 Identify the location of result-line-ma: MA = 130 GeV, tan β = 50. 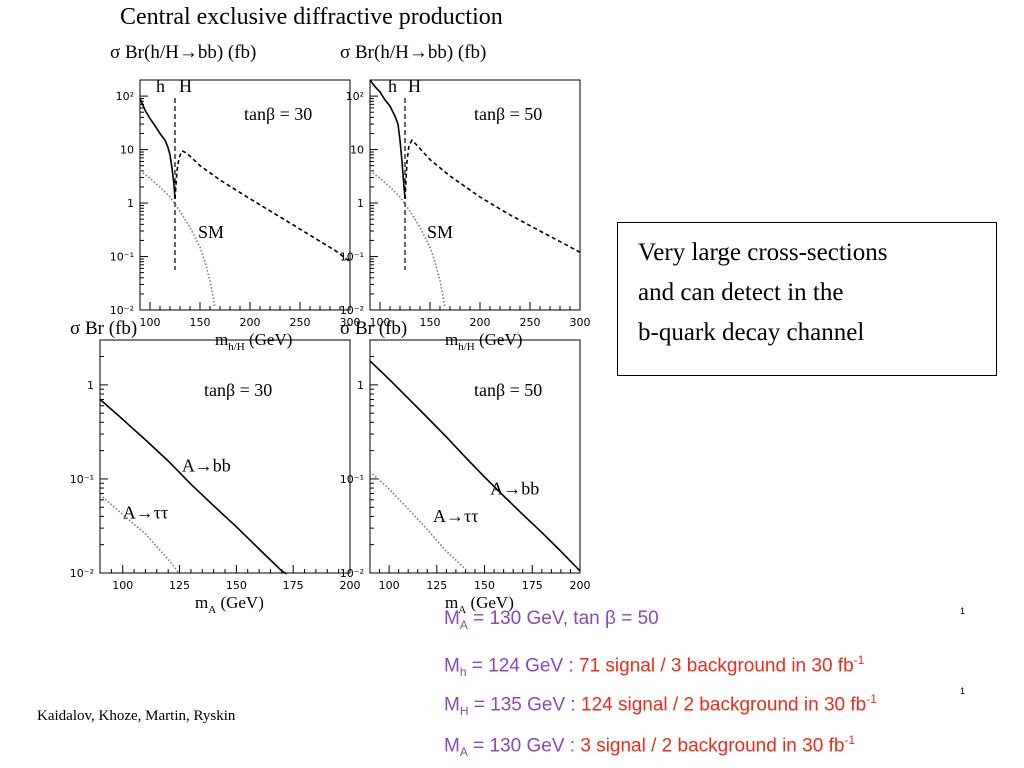
(551, 620).